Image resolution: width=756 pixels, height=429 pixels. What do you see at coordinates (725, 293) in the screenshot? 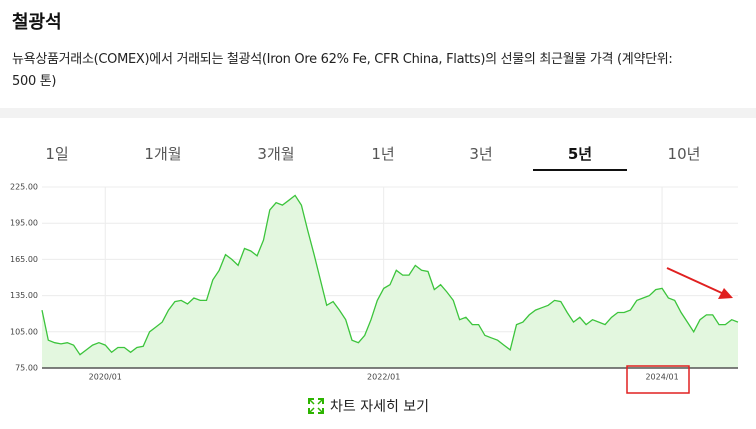
I see `arrow-head` at bounding box center [725, 293].